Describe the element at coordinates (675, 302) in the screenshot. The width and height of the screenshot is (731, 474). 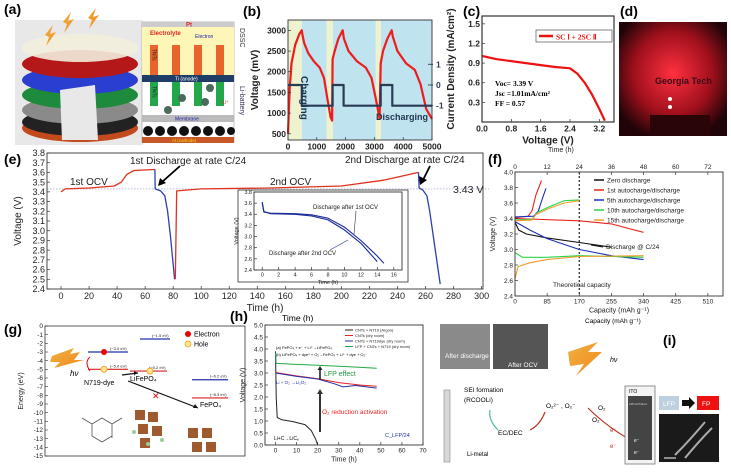
I see `x-tick-label: 425` at that location.